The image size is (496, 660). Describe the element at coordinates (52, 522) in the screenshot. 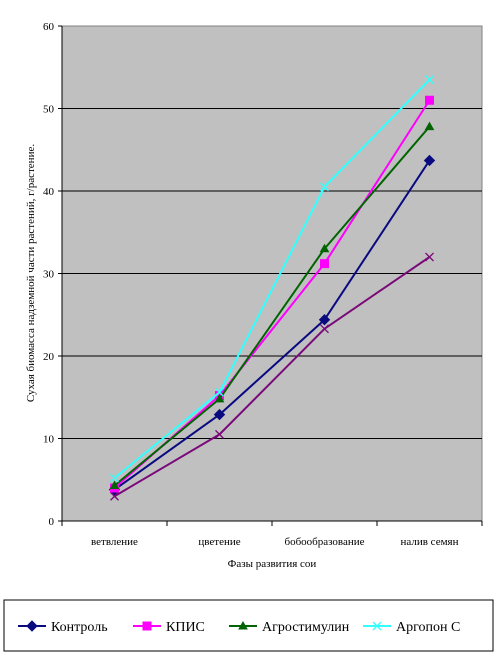

I see `y-tick-label: 0` at that location.